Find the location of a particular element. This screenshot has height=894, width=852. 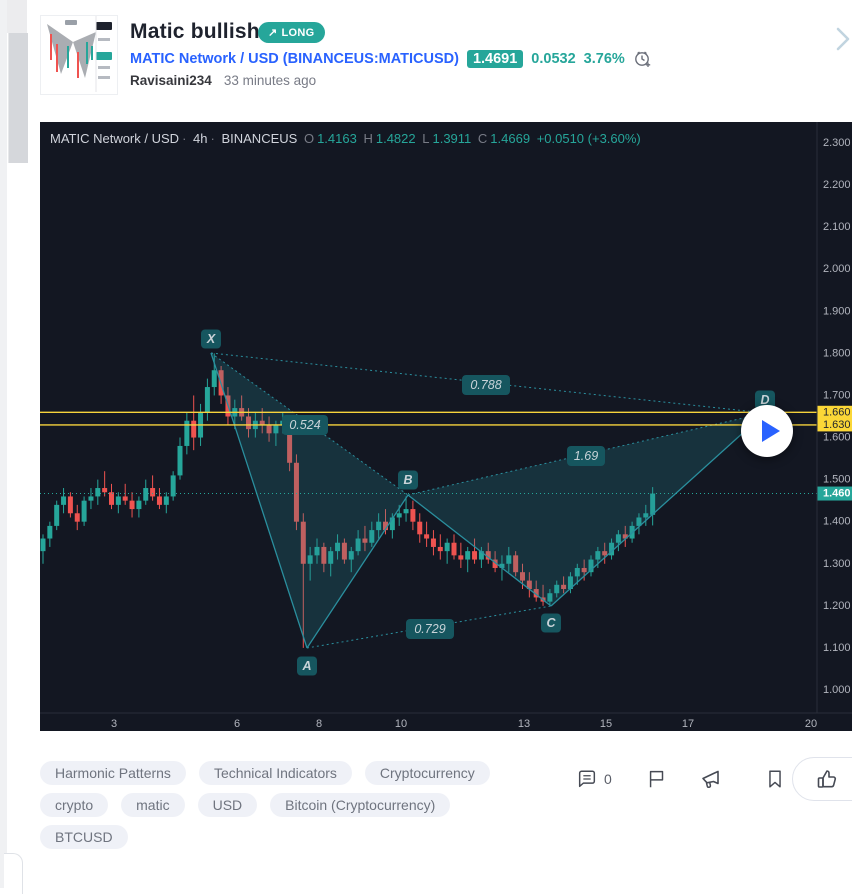

chart-text: 1.660 is located at coordinates (837, 412).